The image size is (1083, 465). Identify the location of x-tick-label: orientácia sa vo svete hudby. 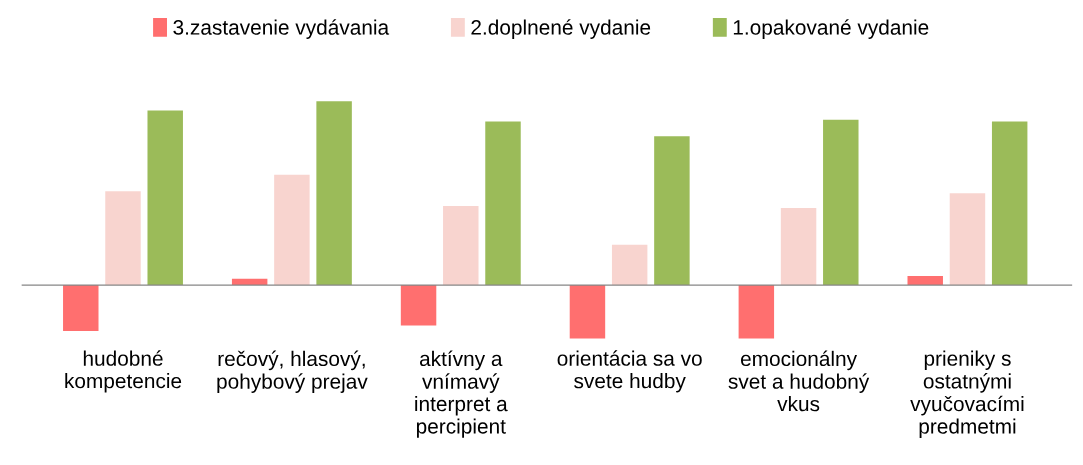
(629, 371).